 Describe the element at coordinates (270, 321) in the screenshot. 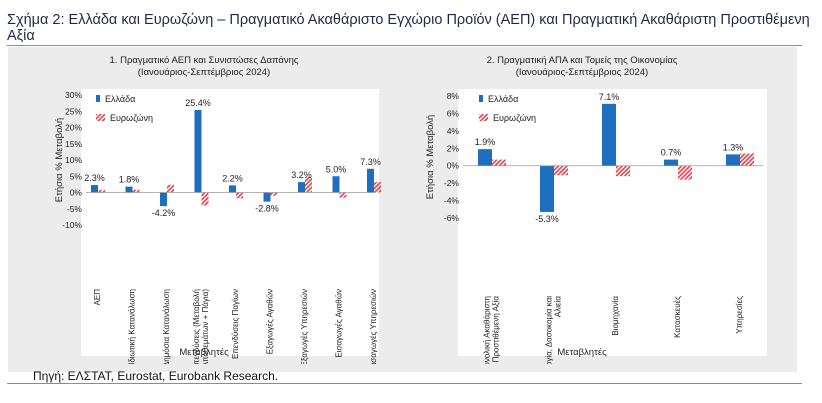

I see `x-tick-label: Εξαγωγές Αγαθών` at that location.